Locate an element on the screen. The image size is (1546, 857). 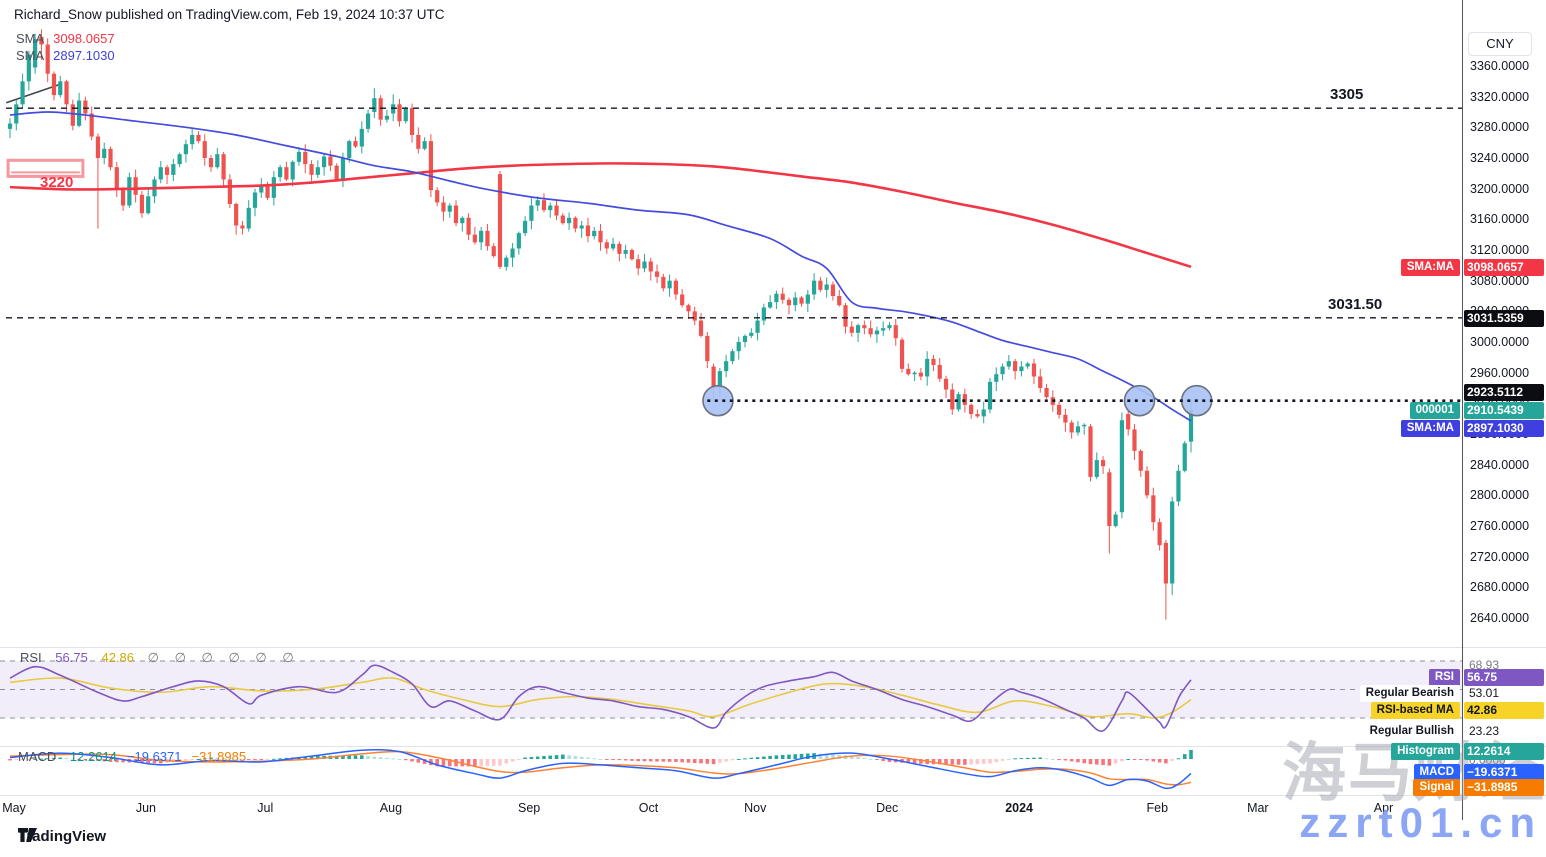
price-axis-label-tag: 000001 is located at coordinates (1434, 410).